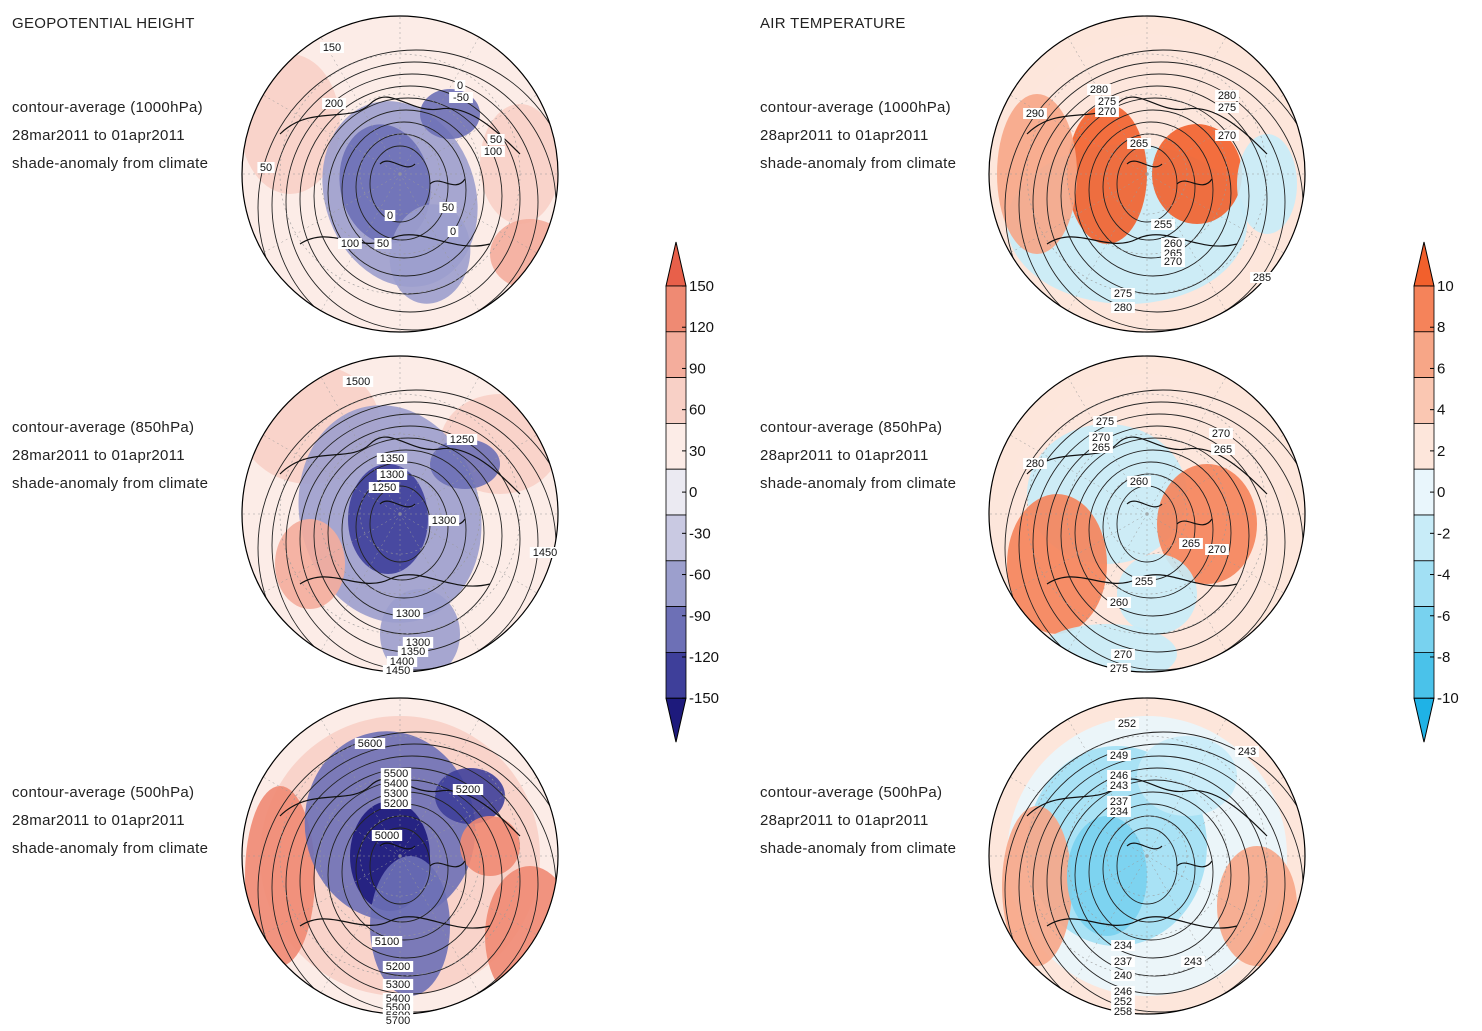 The image size is (1482, 1031). Describe the element at coordinates (1441, 368) in the screenshot. I see `colorbar-tick-label: 6` at that location.